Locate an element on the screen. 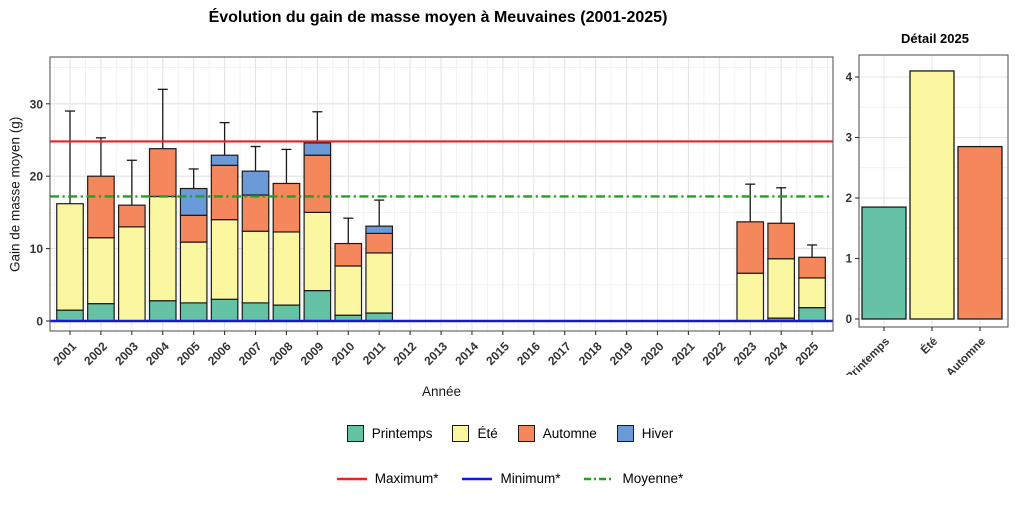 The width and height of the screenshot is (1024, 512). legend-season-label: Automne is located at coordinates (569, 433).